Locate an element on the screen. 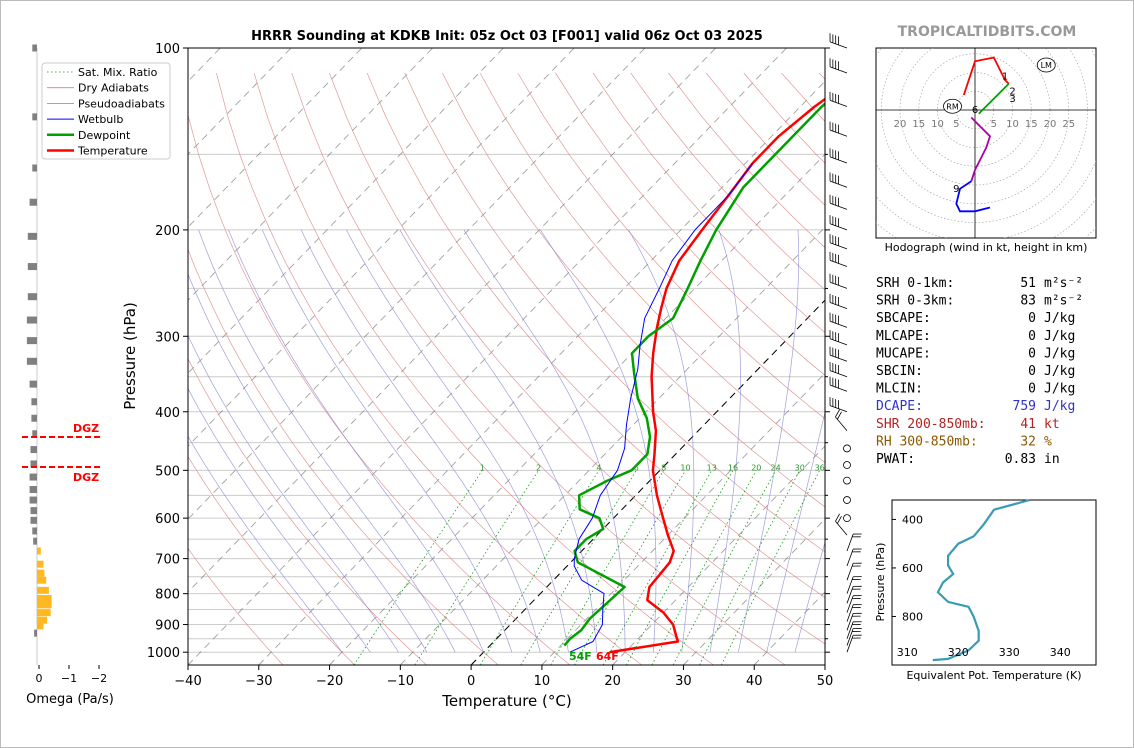  y-tick-label: 100 is located at coordinates (167, 49).